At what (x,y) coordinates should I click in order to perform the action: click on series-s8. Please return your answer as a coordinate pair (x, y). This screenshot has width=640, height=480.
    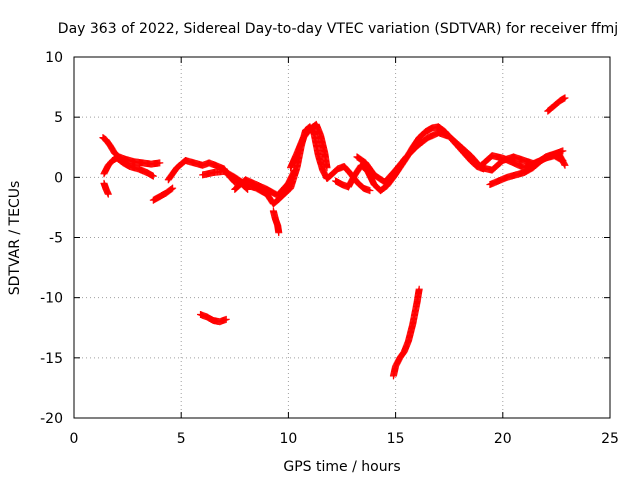
    Looking at the image, I should click on (276, 222).